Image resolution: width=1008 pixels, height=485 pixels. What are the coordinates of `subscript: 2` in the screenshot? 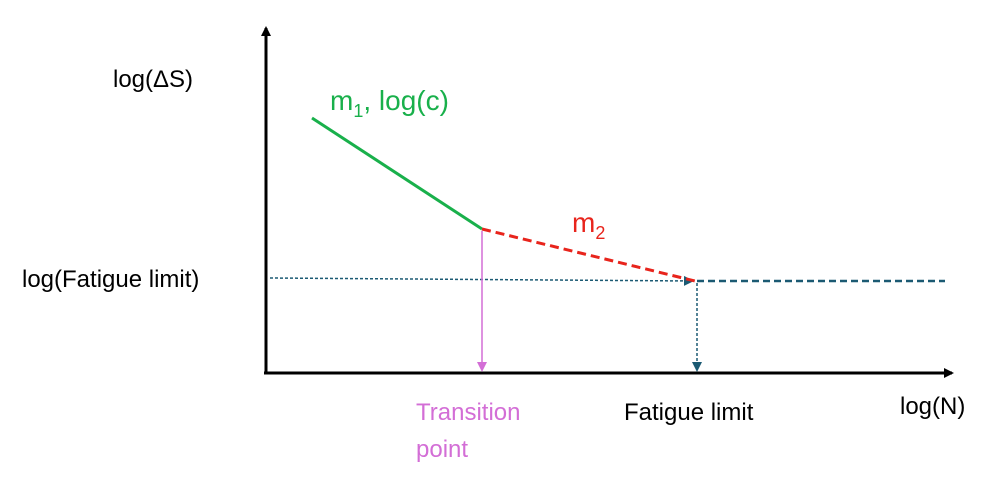 It's located at (600, 233).